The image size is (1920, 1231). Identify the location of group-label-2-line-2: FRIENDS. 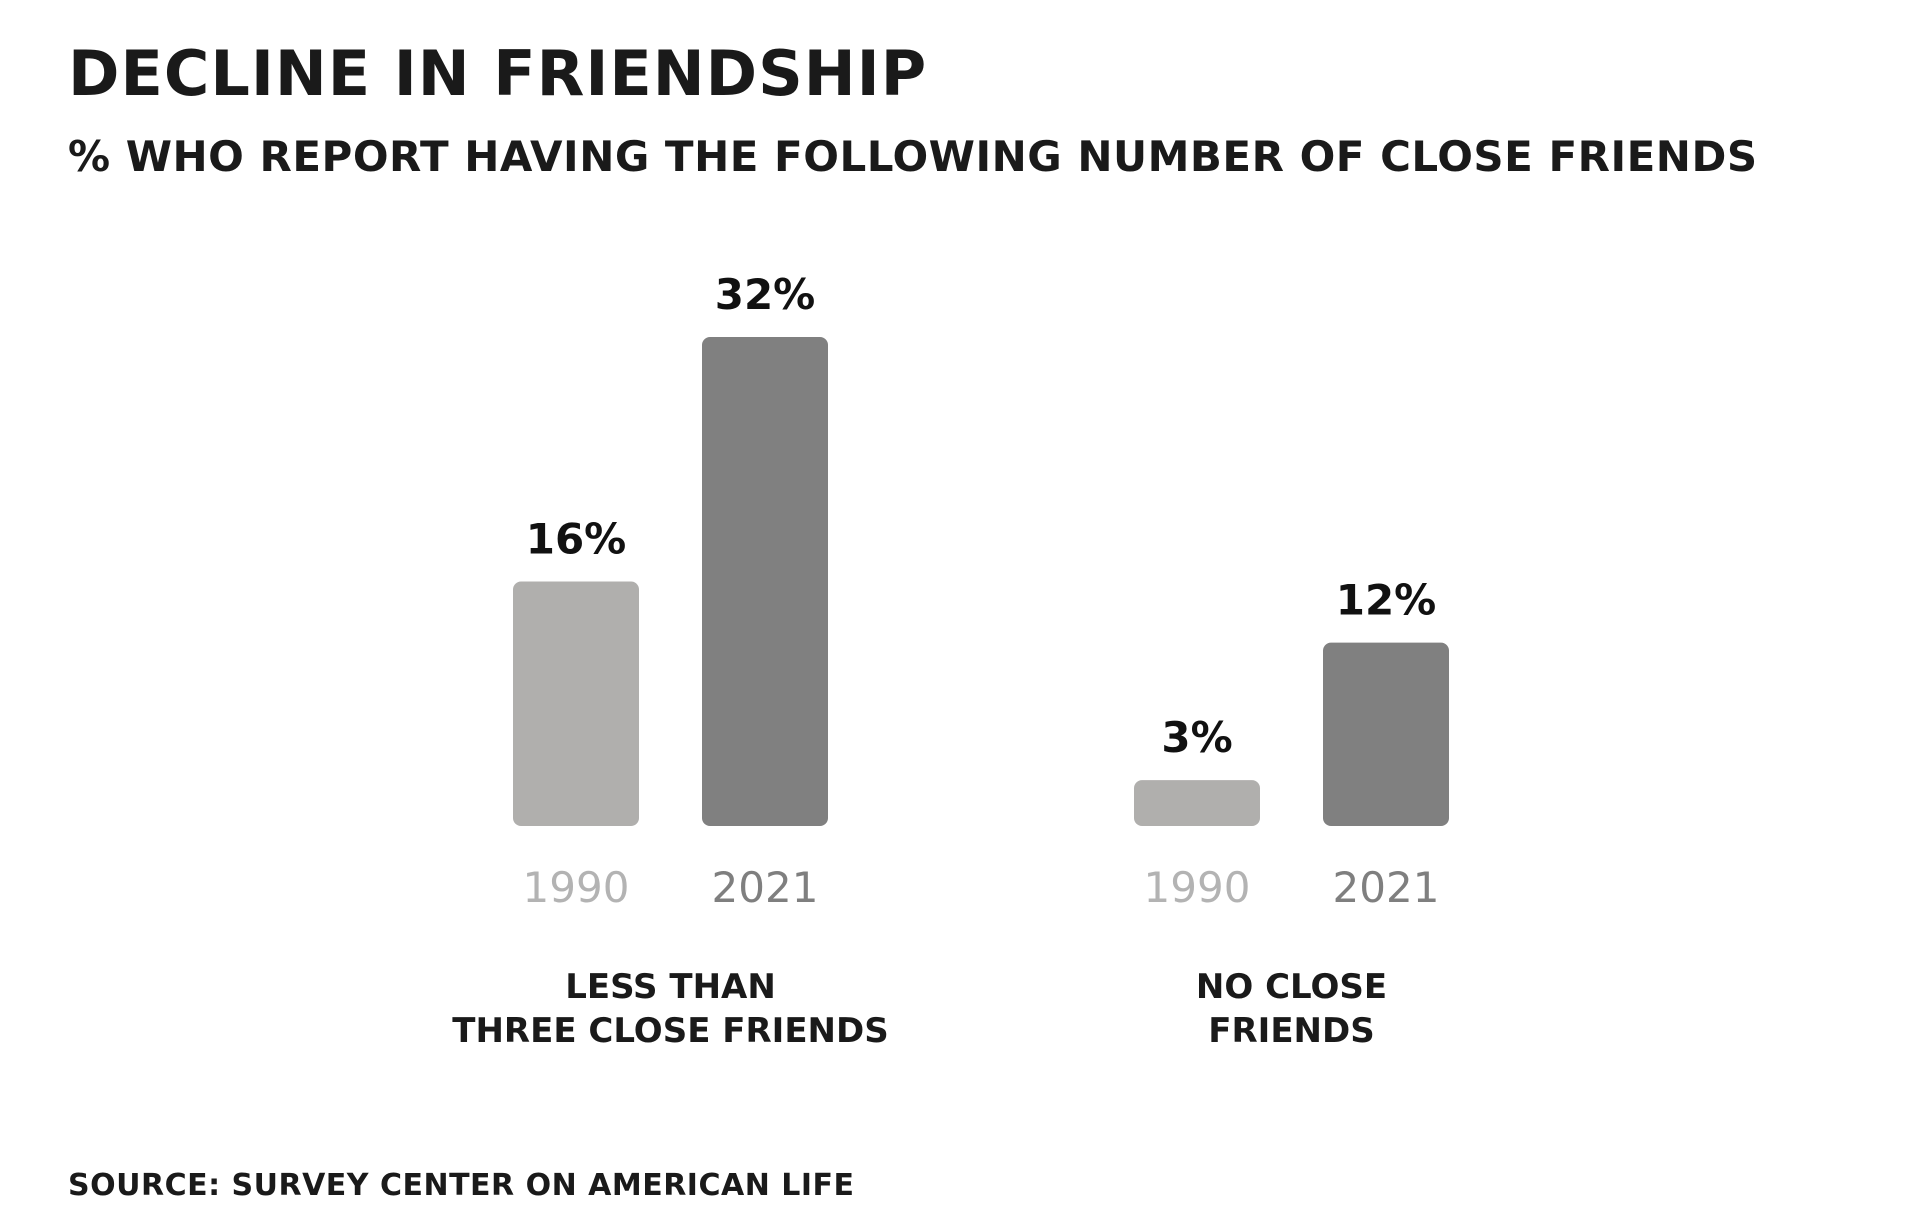
(1291, 1031).